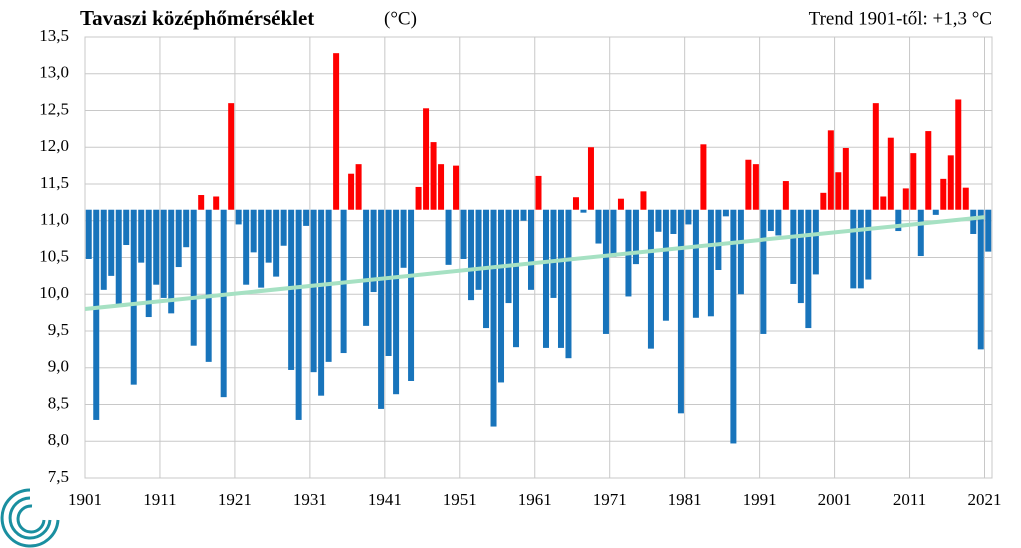 This screenshot has width=1021, height=548. Describe the element at coordinates (310, 499) in the screenshot. I see `x-tick-label: 1931` at that location.